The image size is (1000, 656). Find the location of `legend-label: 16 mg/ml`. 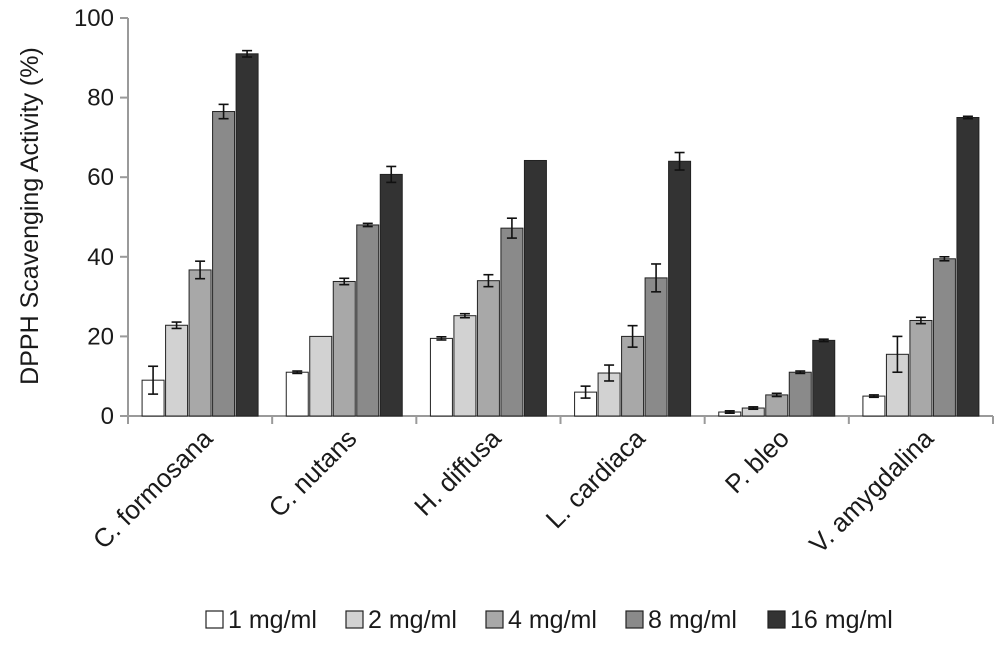

legend-label: 16 mg/ml is located at coordinates (841, 620).